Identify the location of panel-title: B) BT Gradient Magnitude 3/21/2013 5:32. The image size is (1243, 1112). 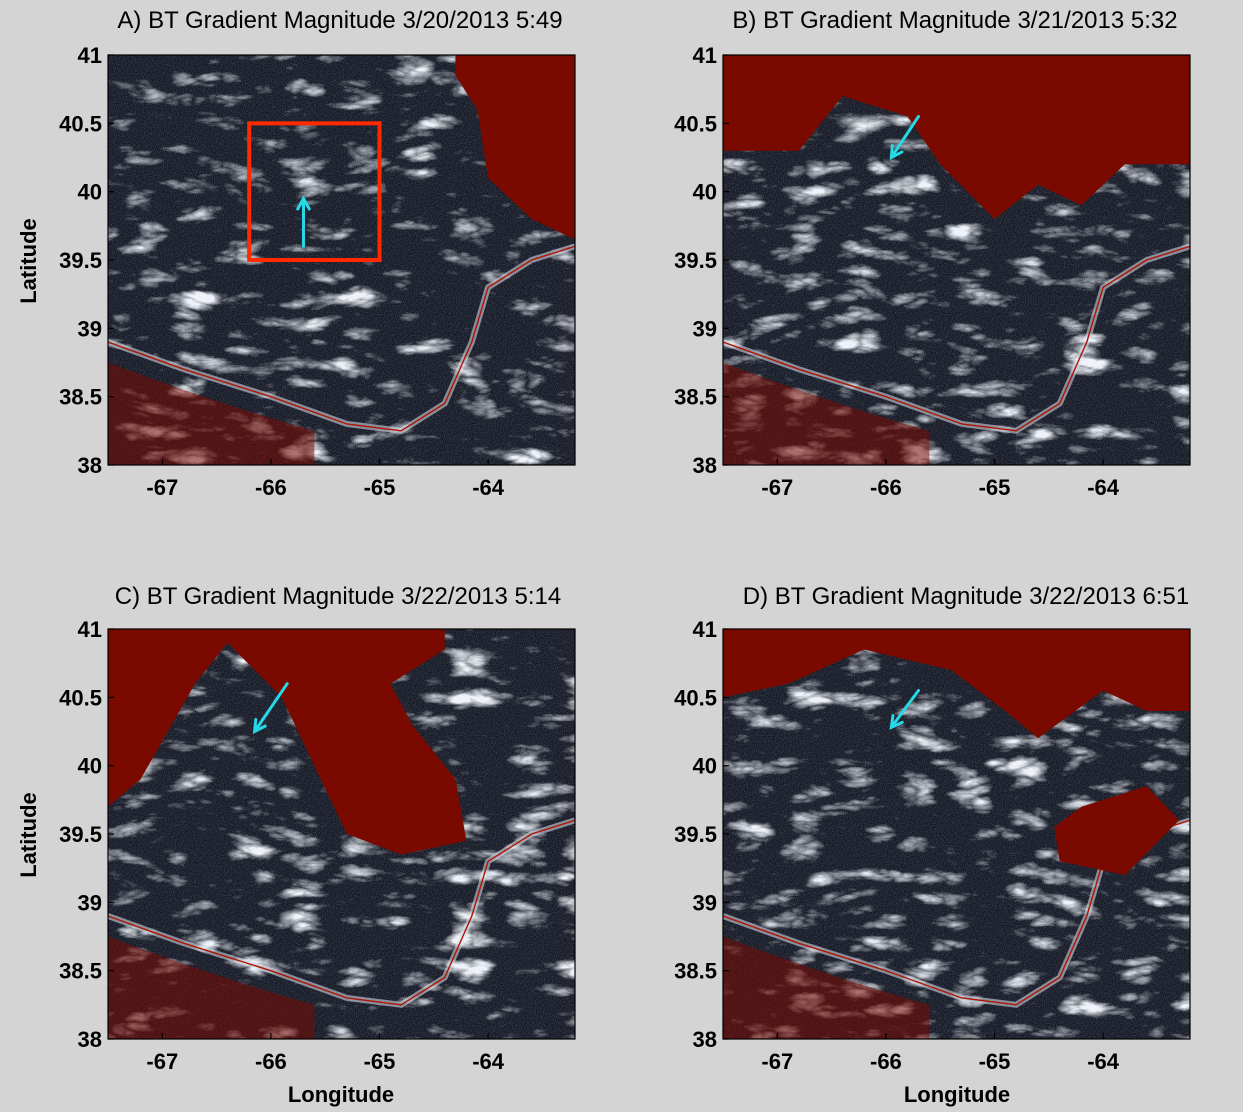
(954, 20).